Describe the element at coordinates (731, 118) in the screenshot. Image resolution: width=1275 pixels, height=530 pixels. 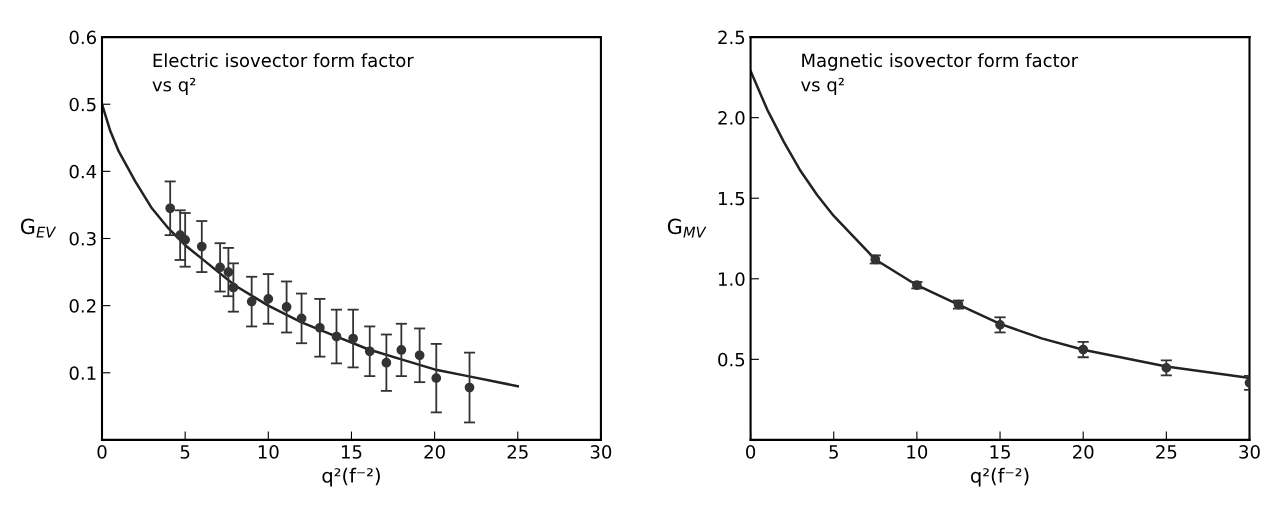
I see `y-tick-label: 2.0` at that location.